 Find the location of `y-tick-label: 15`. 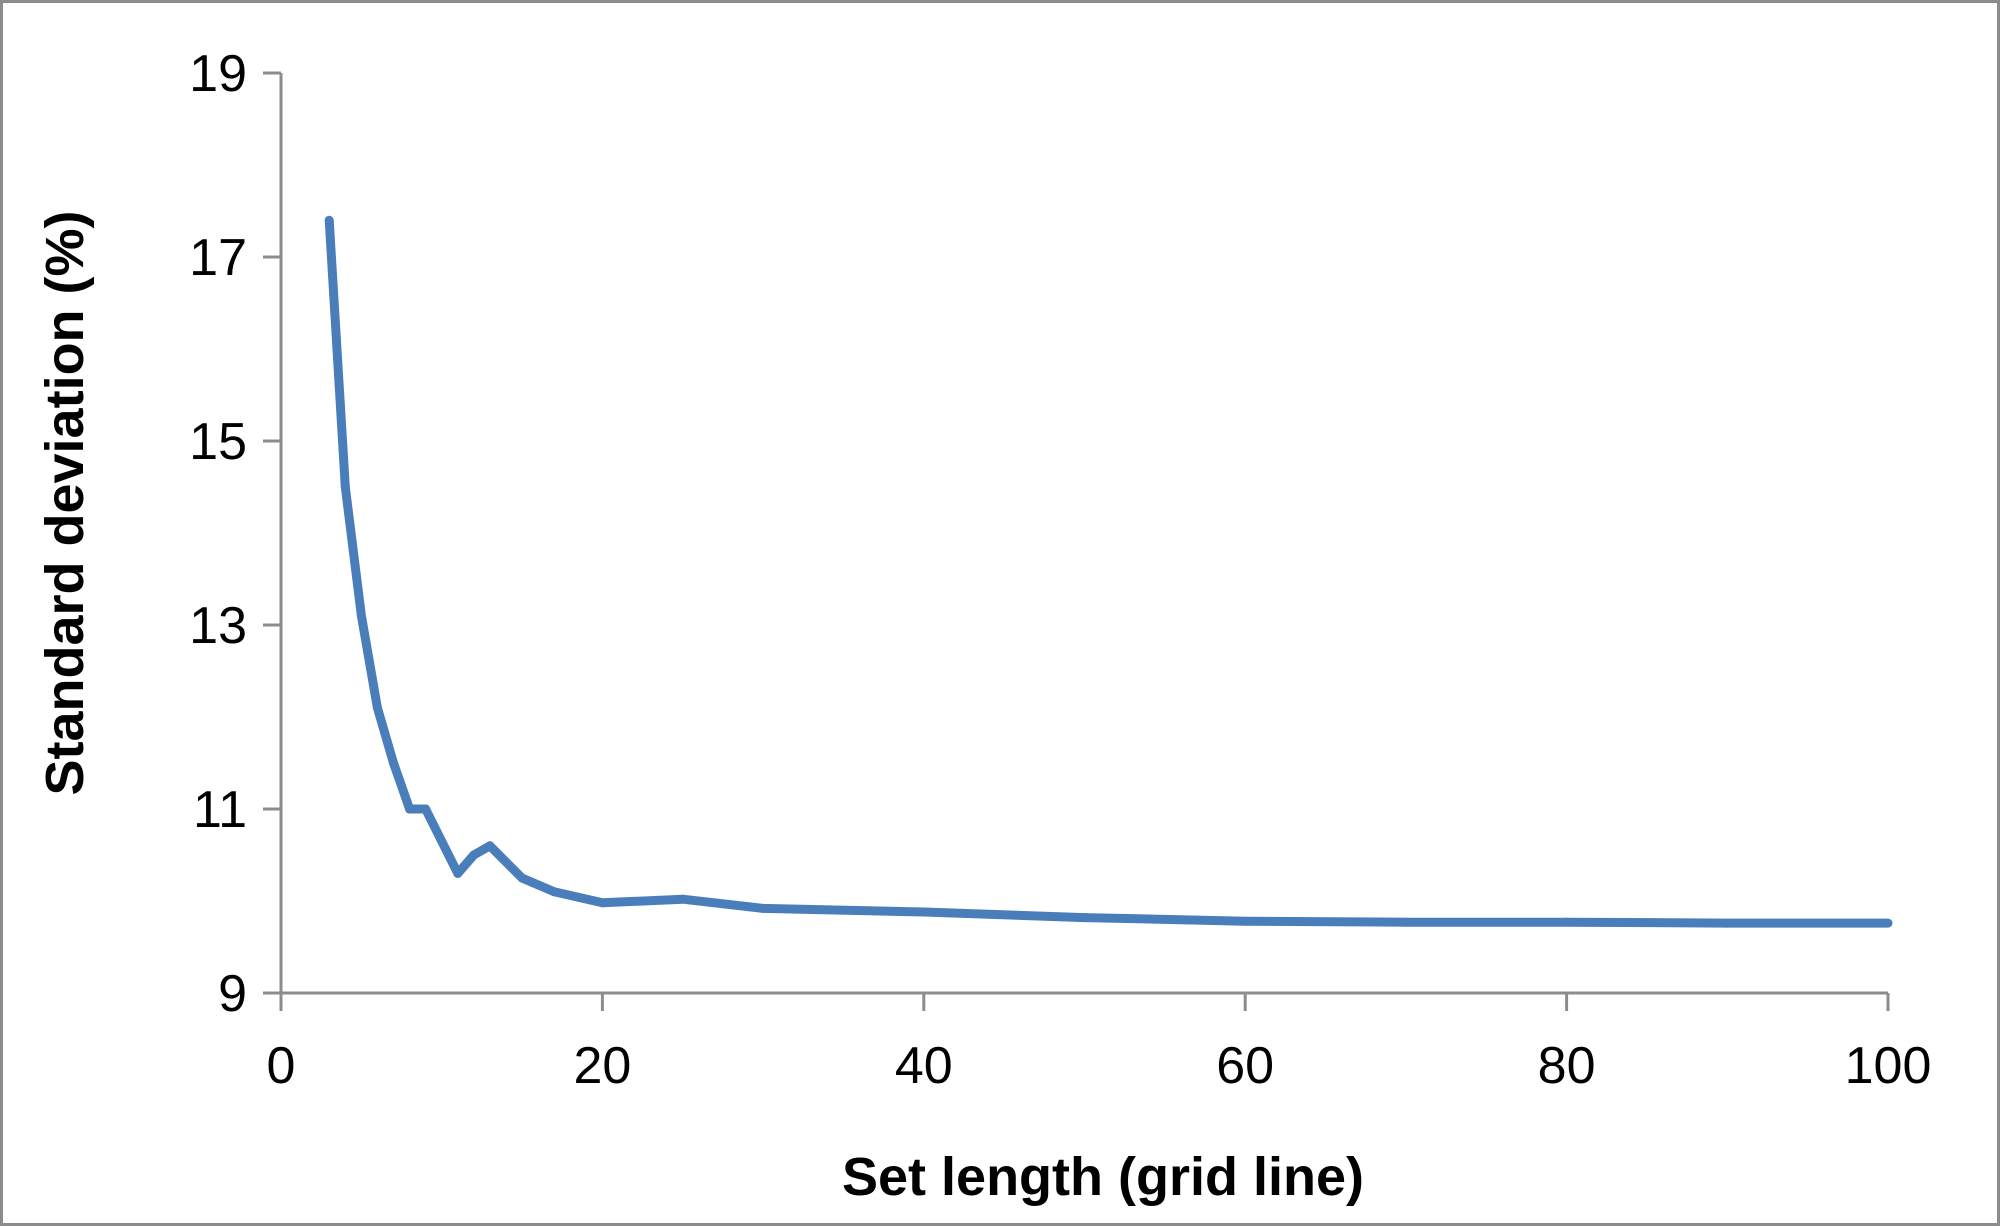

y-tick-label: 15 is located at coordinates (218, 442).